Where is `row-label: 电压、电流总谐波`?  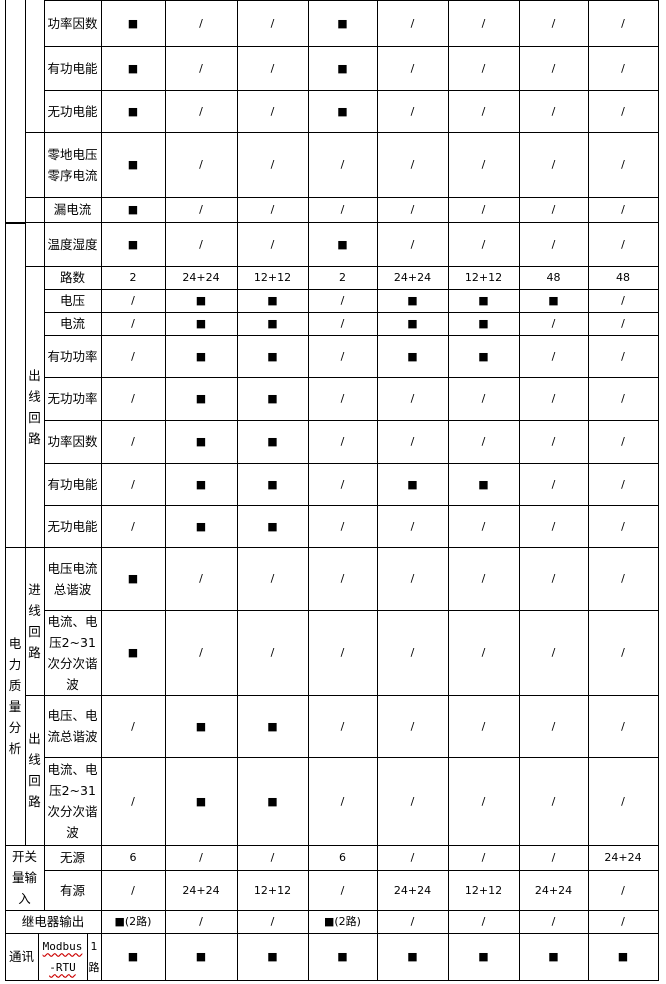
row-label: 电压、电流总谐波 is located at coordinates (73, 726).